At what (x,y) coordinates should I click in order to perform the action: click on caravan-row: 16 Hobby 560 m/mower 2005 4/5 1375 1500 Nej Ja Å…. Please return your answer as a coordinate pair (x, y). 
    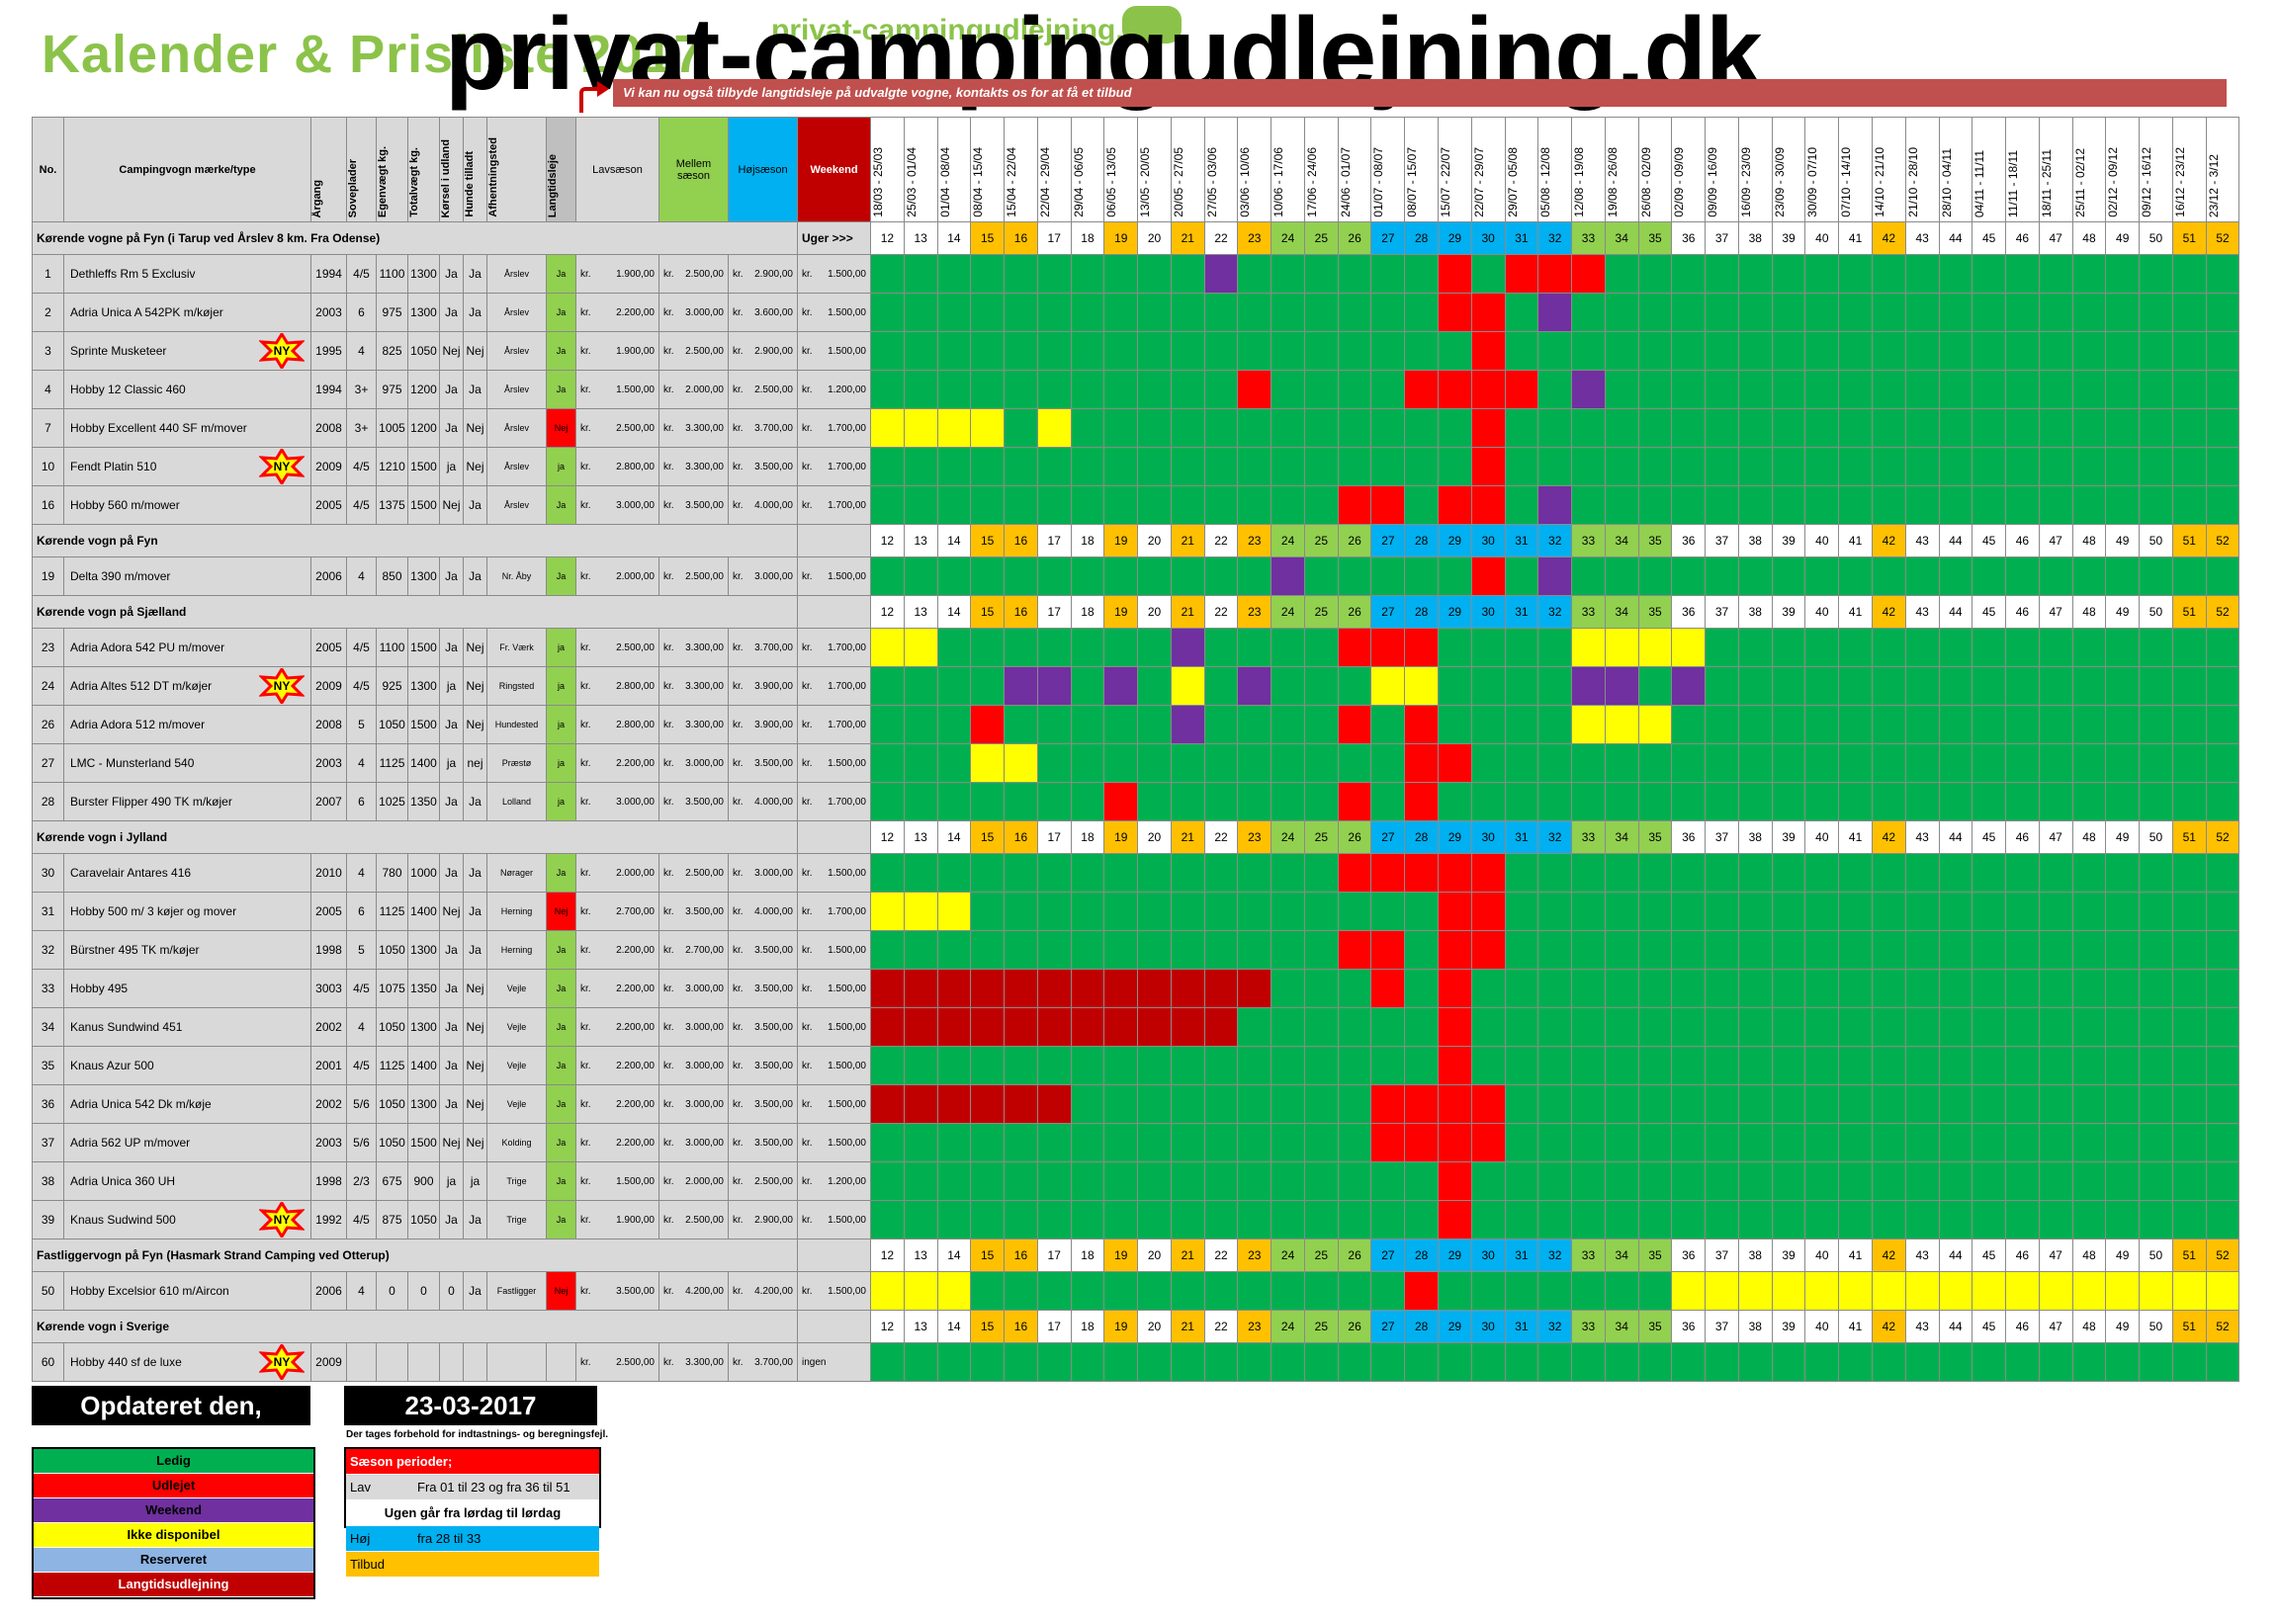
    Looking at the image, I should click on (1136, 505).